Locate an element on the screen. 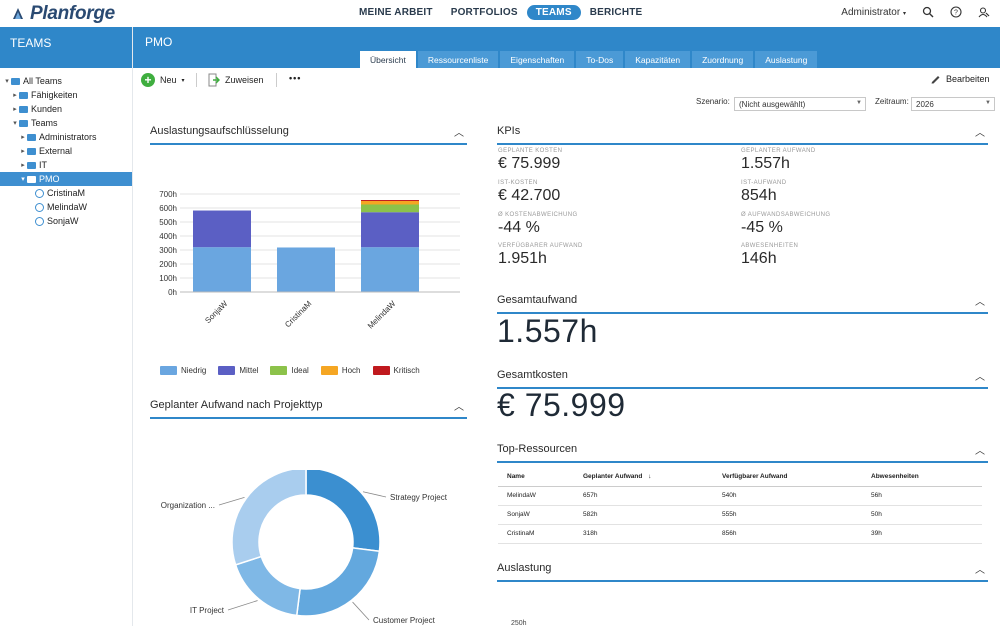 Image resolution: width=1000 pixels, height=626 pixels. tab-auslastung: Auslastung is located at coordinates (786, 59).